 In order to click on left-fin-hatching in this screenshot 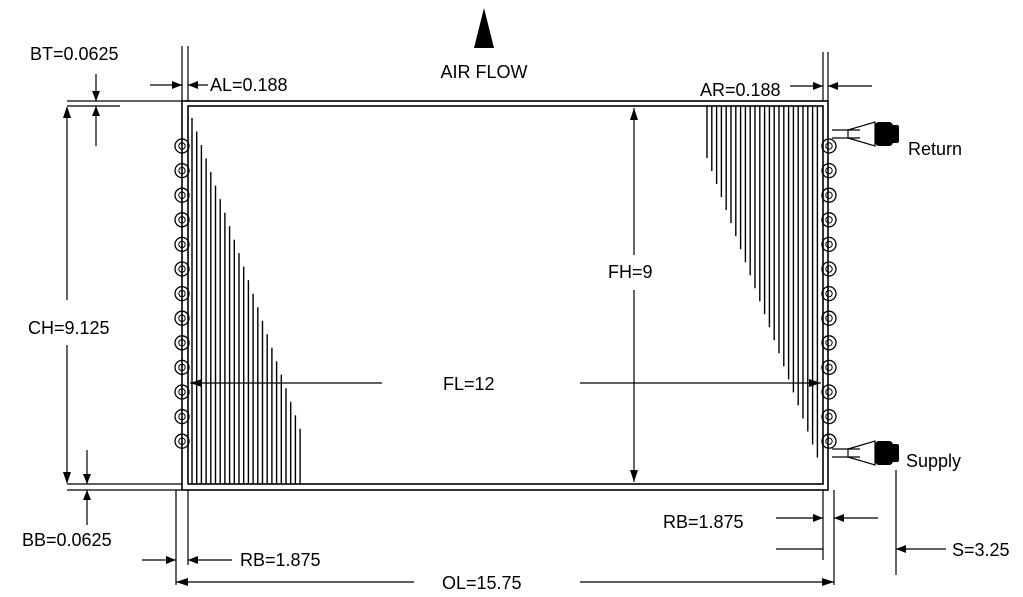, I will do `click(246, 301)`.